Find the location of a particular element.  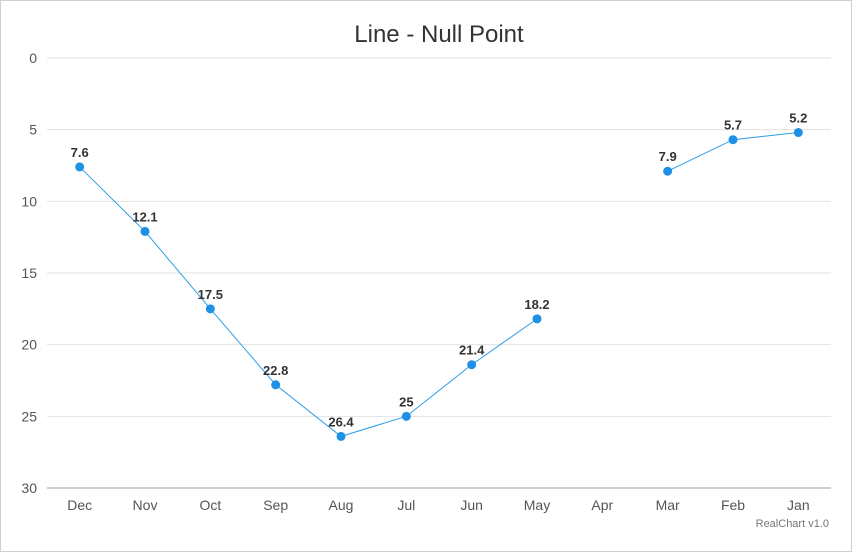

x-tick-label: Nov is located at coordinates (145, 505).